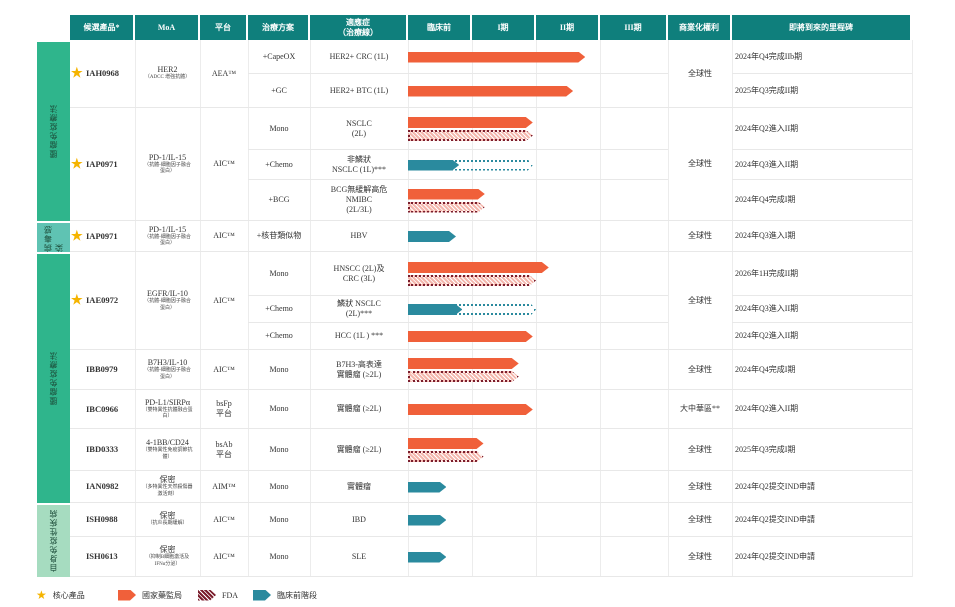 This screenshot has width=955, height=607. What do you see at coordinates (359, 165) in the screenshot?
I see `indication: 非鱗狀 NSCLC (1L)***` at bounding box center [359, 165].